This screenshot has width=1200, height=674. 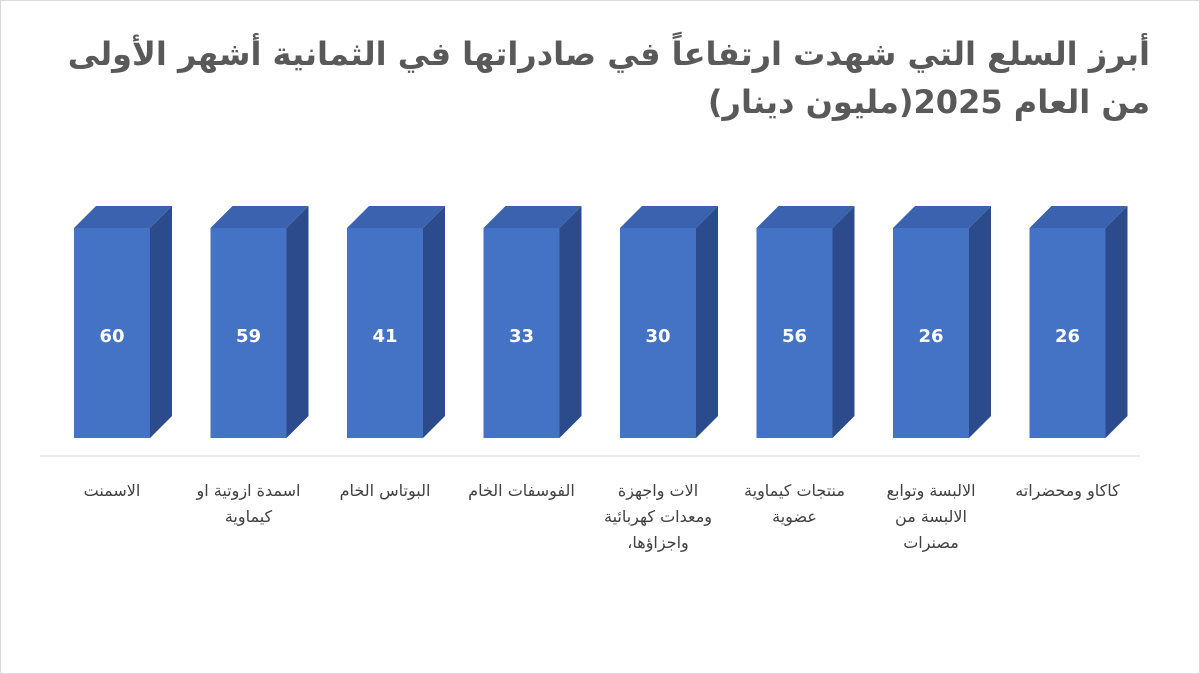 I want to click on data-label: 60, so click(x=111, y=336).